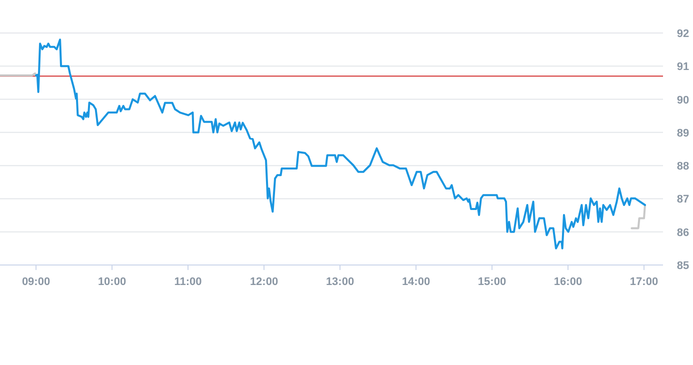 Image resolution: width=693 pixels, height=365 pixels. What do you see at coordinates (568, 282) in the screenshot?
I see `x-tick-label: 16:00` at bounding box center [568, 282].